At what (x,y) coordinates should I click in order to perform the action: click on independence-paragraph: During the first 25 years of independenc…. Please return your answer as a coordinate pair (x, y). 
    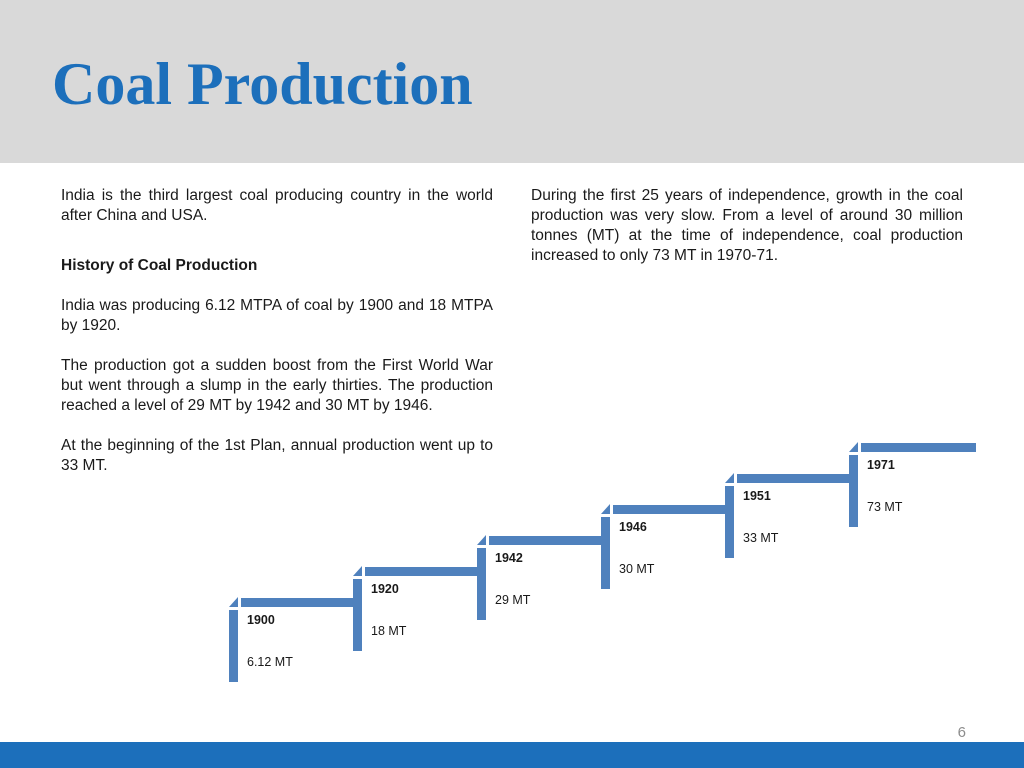
    Looking at the image, I should click on (747, 225).